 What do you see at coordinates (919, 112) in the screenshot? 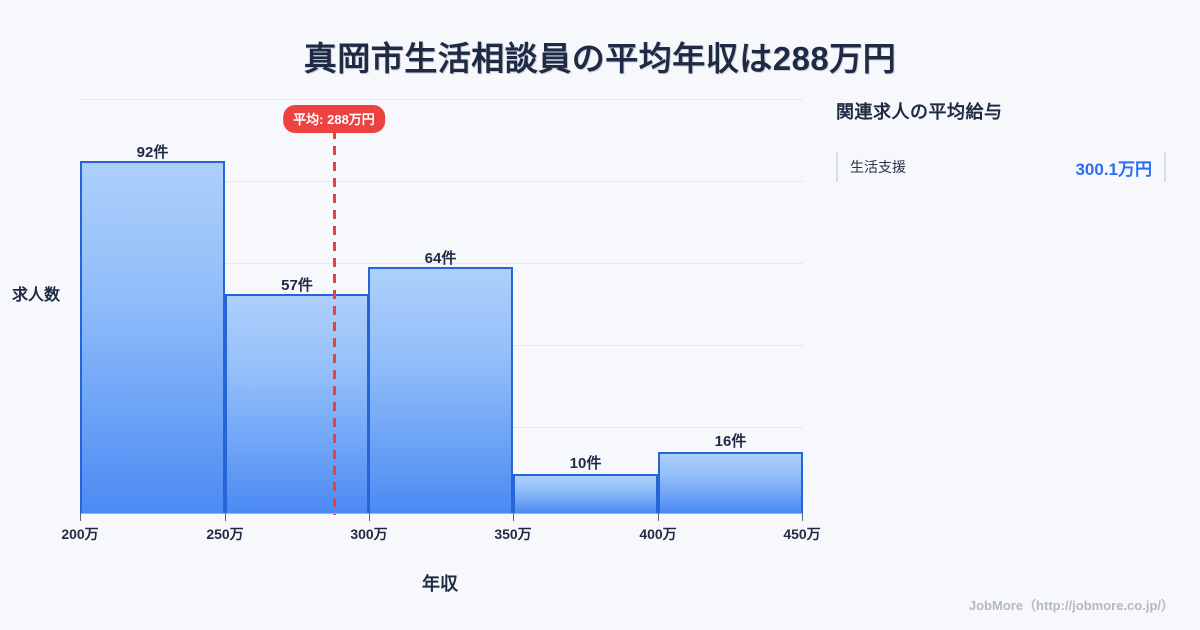
I see `related-salary-title: 関連求人の平均給与` at bounding box center [919, 112].